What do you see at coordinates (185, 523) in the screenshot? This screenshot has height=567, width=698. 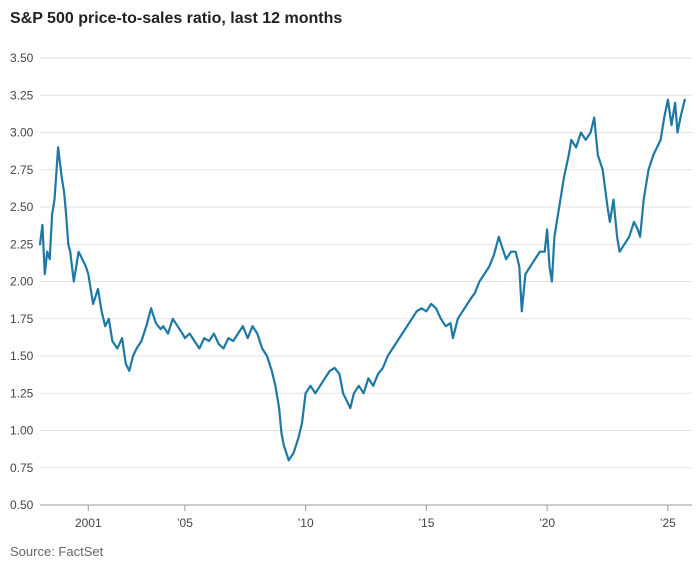 I see `x-tick-label: ’05` at bounding box center [185, 523].